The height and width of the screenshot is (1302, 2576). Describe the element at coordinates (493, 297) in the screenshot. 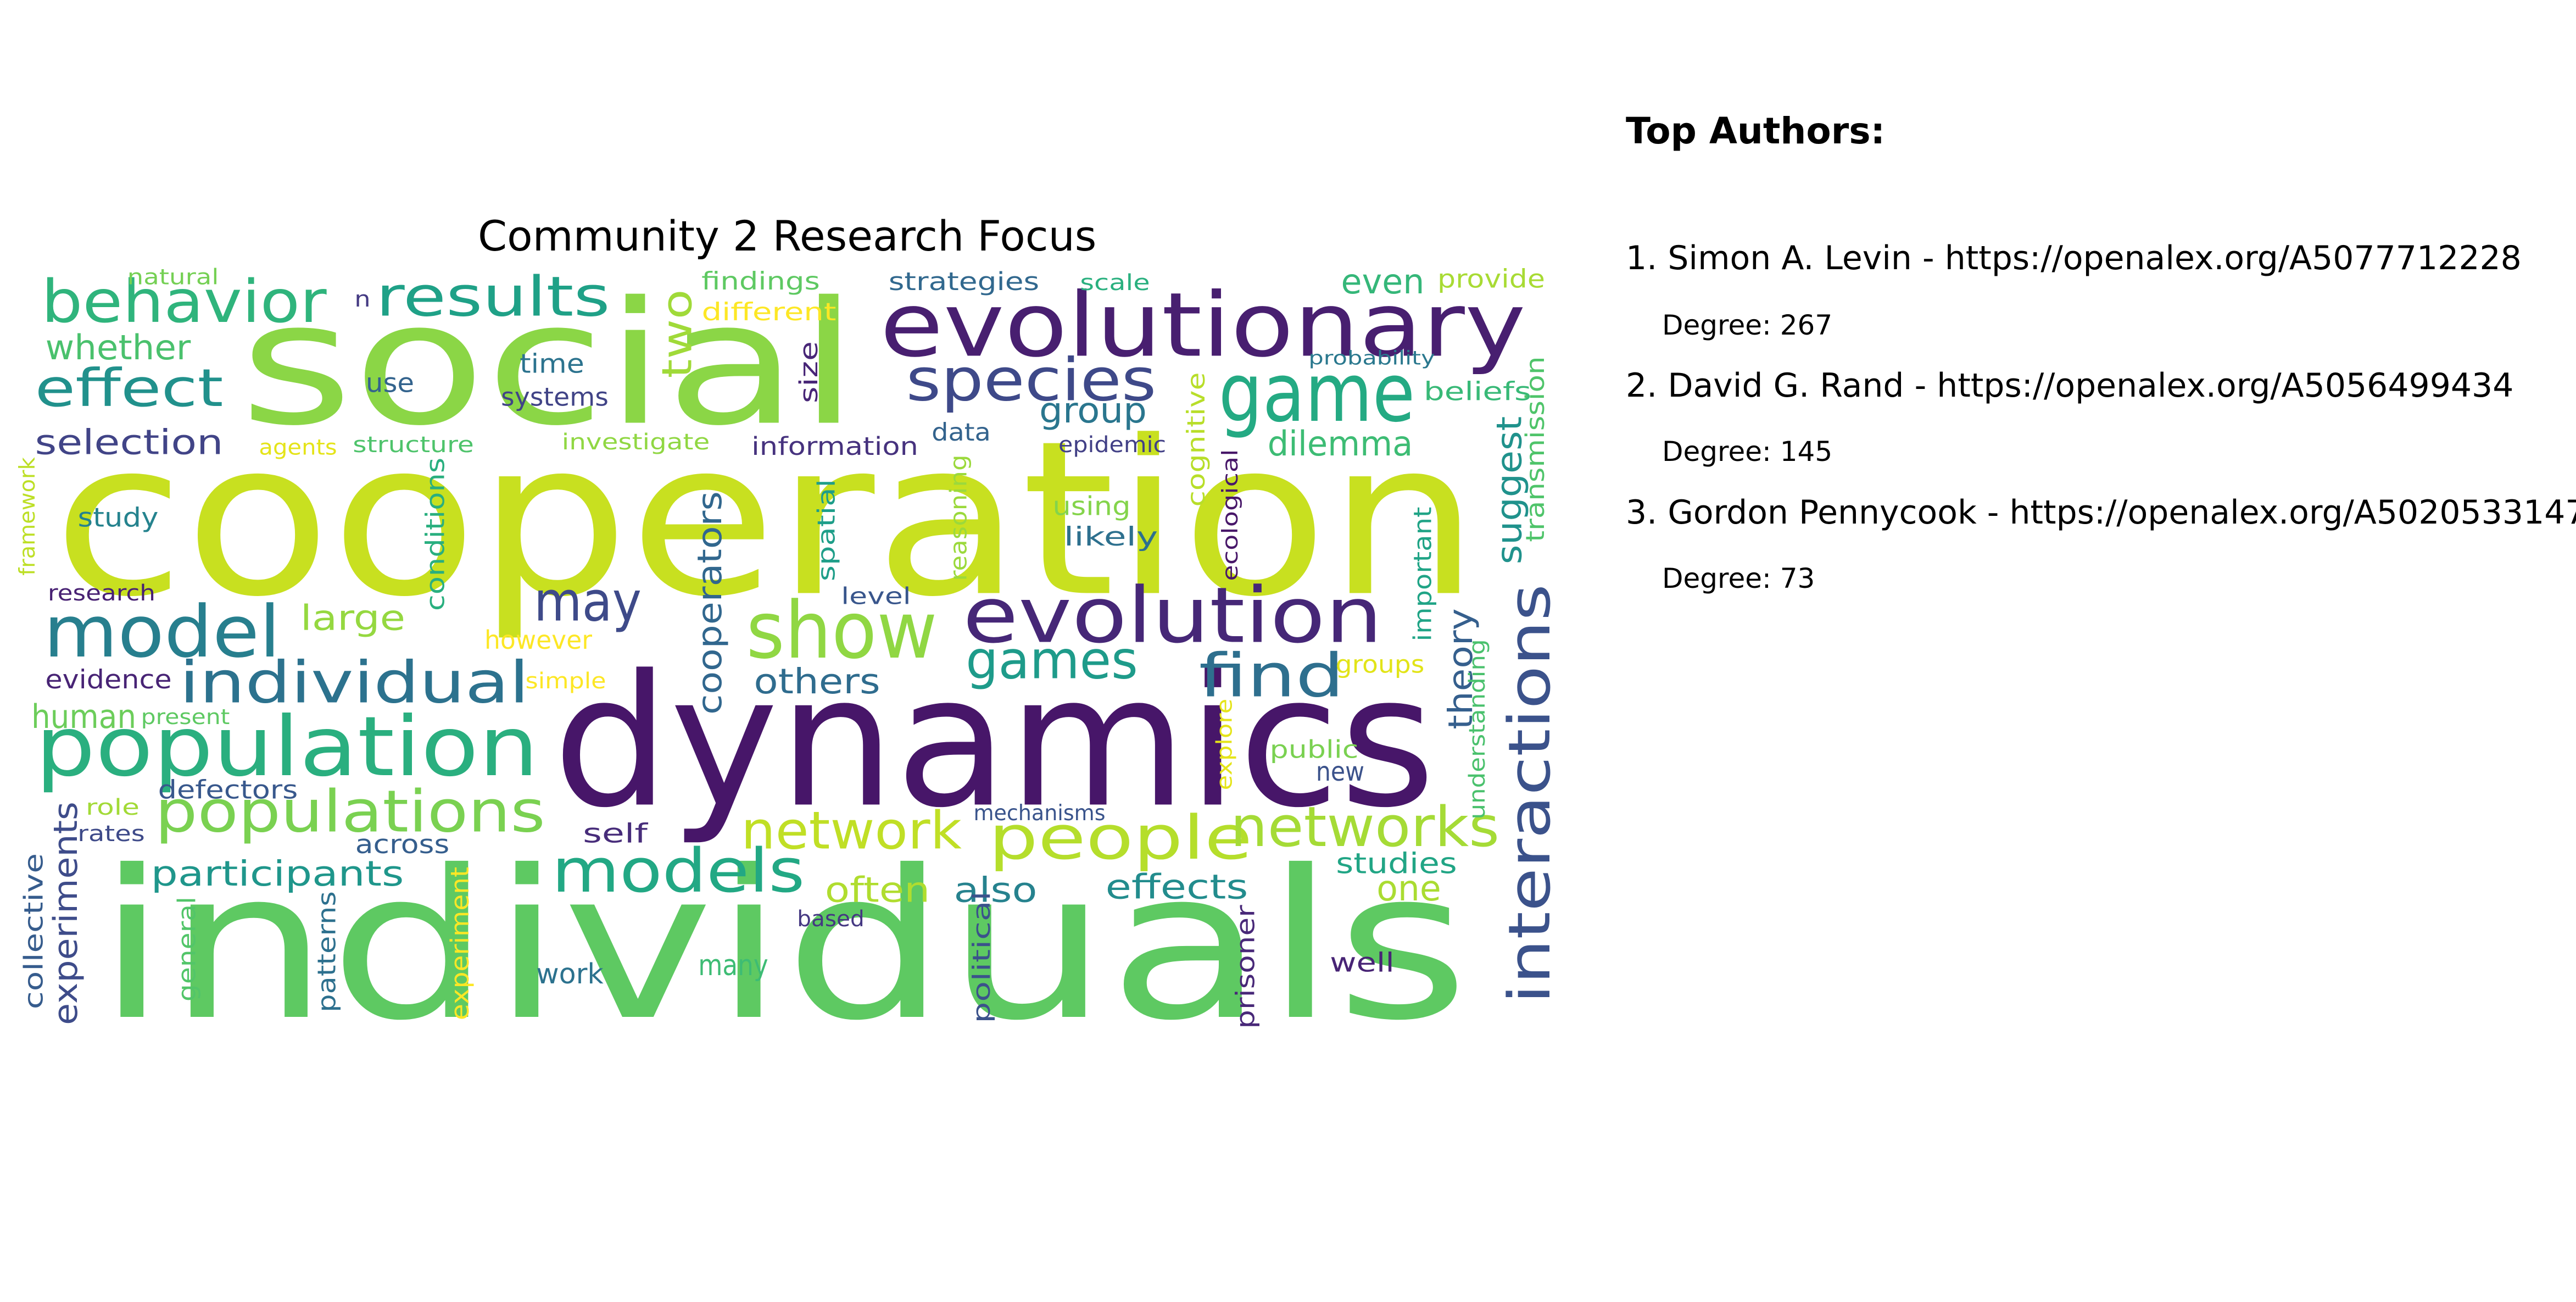

I see `wordcloud-word: results` at that location.